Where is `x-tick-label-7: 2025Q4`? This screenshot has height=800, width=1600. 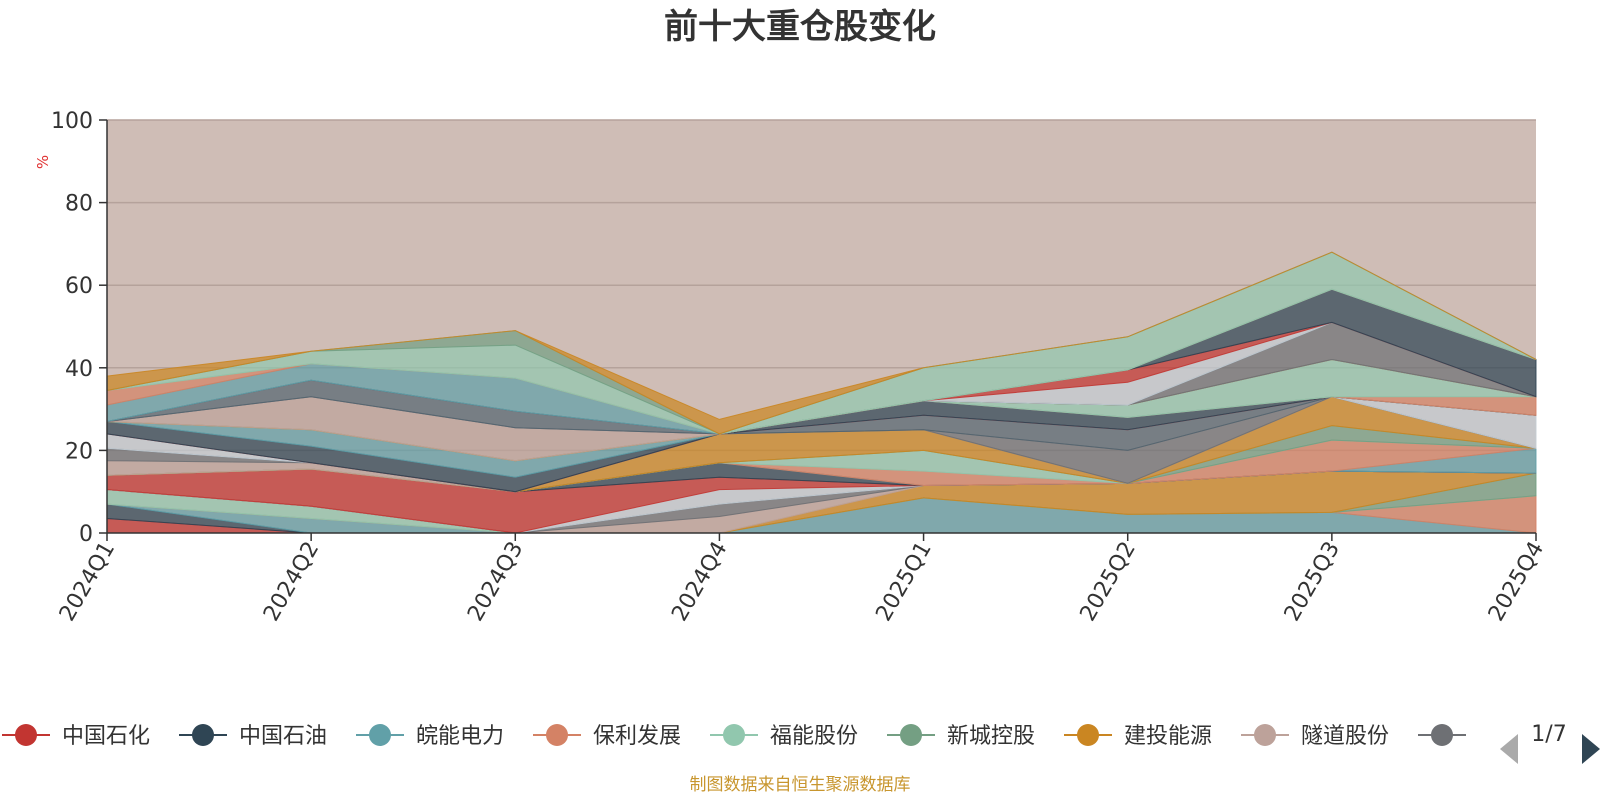
x-tick-label-7: 2025Q4 is located at coordinates (1516, 582).